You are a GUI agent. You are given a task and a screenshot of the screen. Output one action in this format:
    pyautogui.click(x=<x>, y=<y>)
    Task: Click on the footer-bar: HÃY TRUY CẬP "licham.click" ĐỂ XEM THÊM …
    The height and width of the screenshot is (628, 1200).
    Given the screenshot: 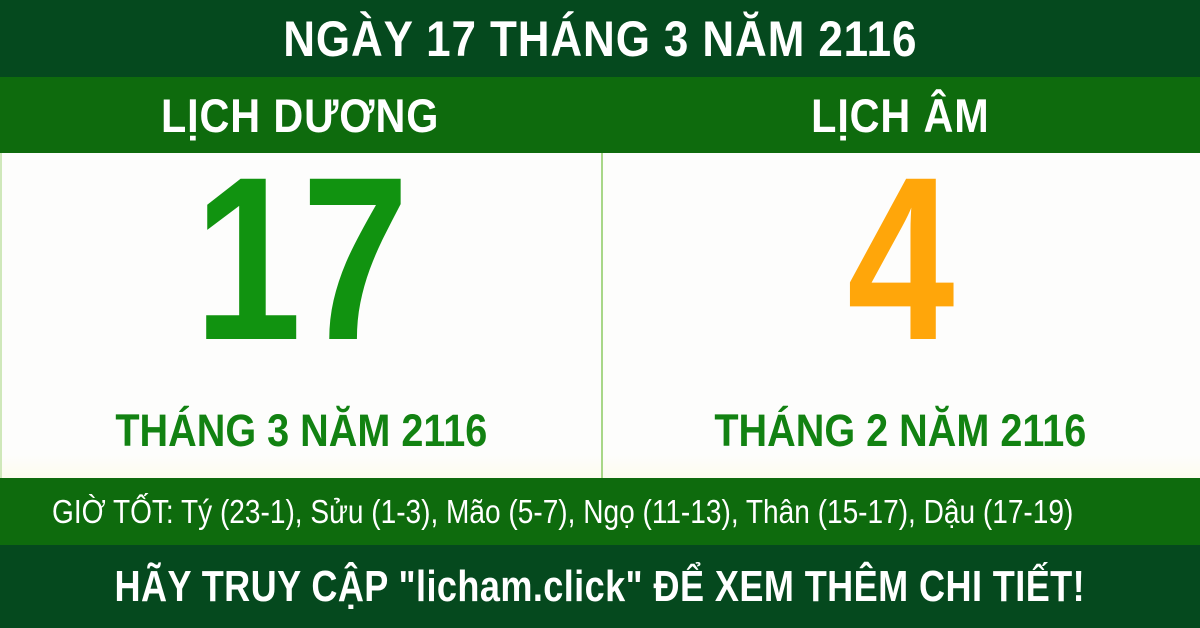 What is the action you would take?
    pyautogui.click(x=600, y=586)
    